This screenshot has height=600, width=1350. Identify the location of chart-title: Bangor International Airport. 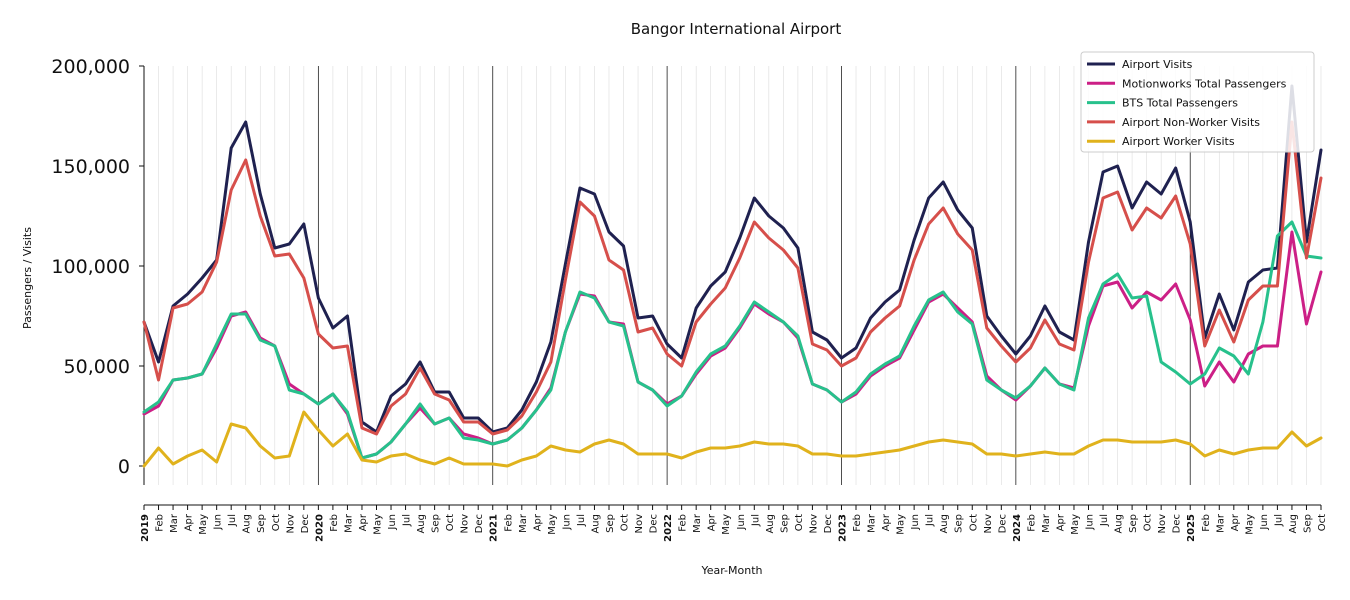
(736, 29).